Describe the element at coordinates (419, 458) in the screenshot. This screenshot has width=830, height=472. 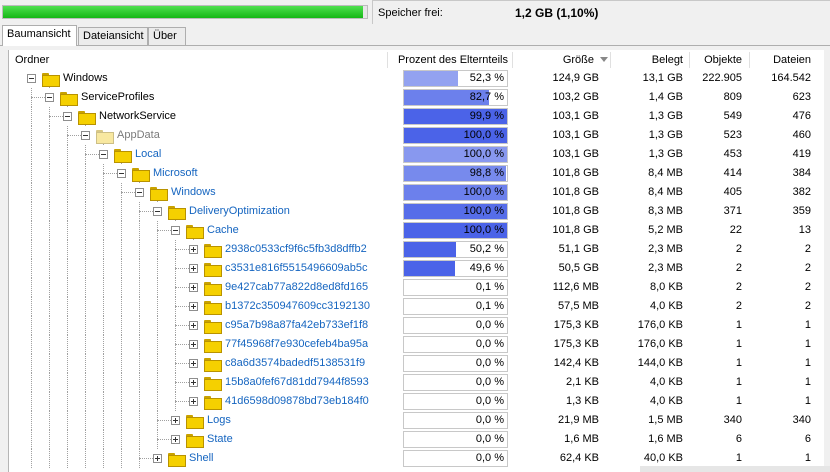
I see `table-row: Shell 0,0 % 62,4 KB 40,0 KB 1 1` at that location.